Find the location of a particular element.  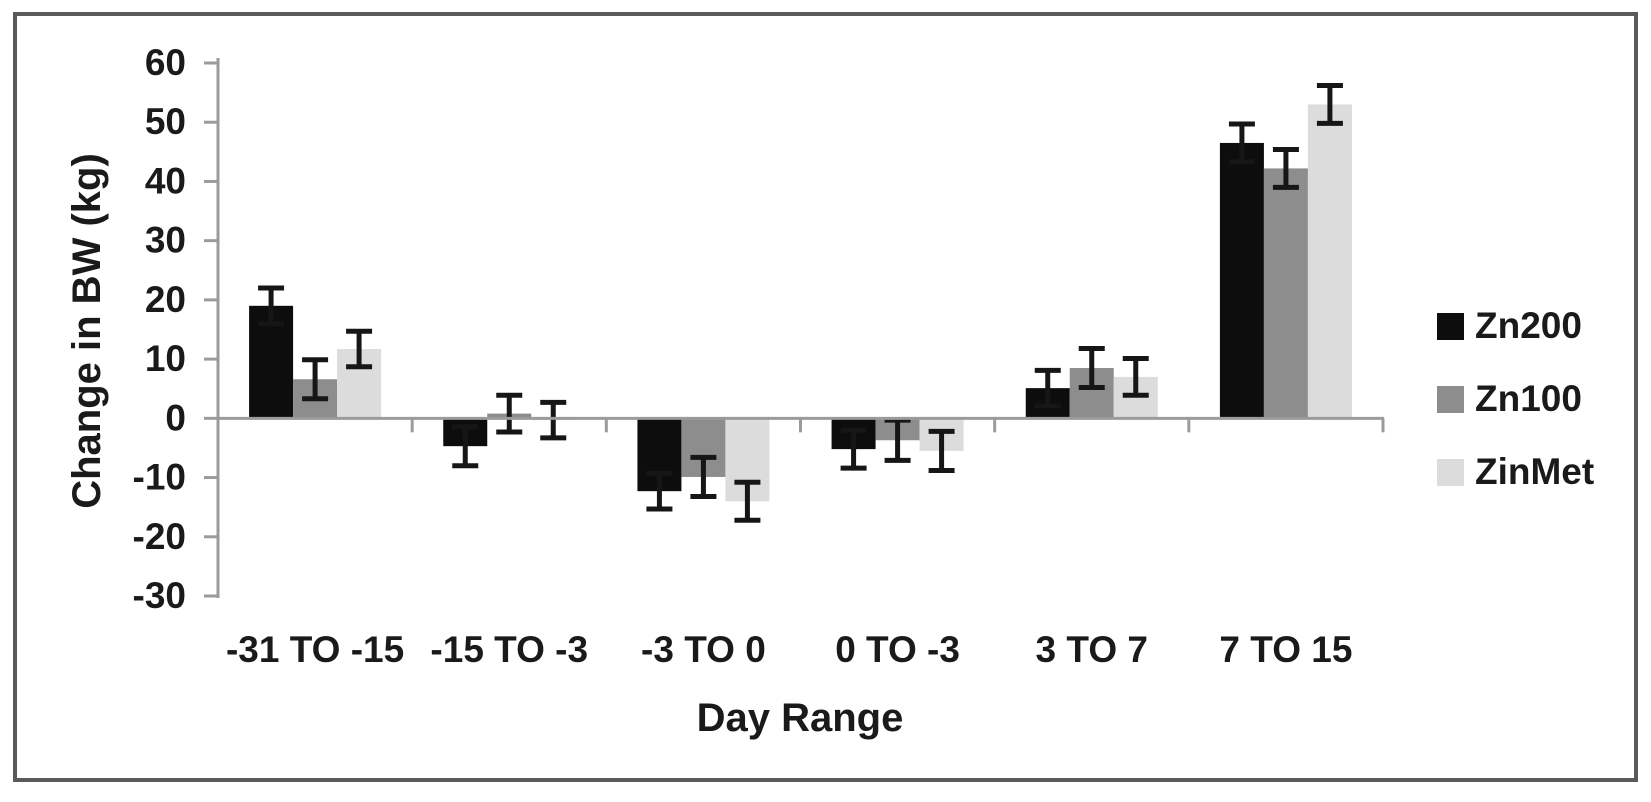

y-tick-label: 50 is located at coordinates (165, 121).